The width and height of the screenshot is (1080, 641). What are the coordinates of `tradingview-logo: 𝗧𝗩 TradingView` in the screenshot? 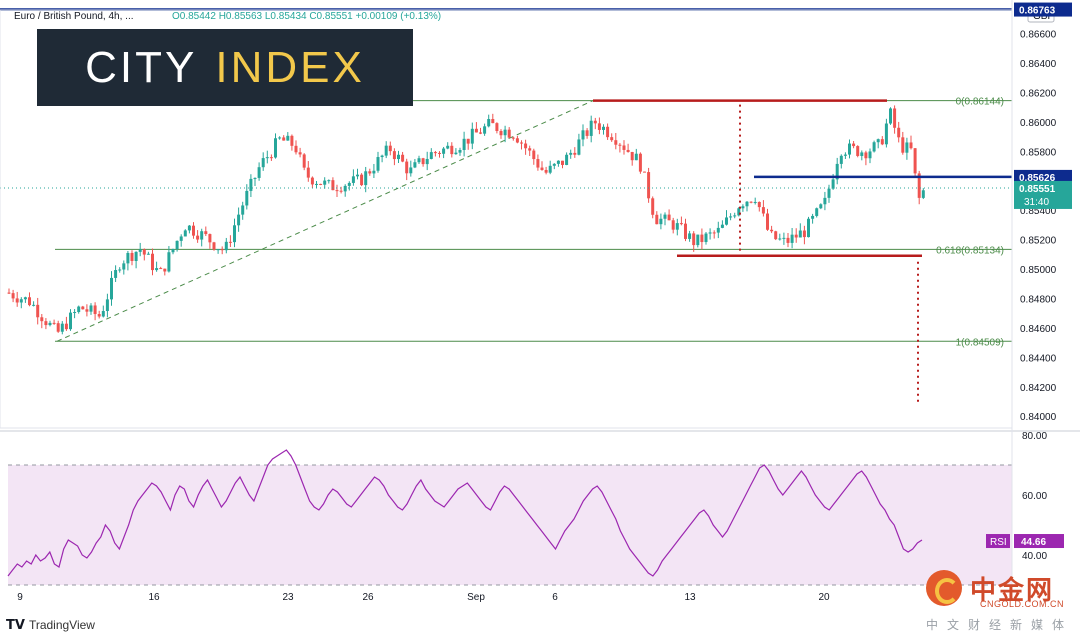 It's located at (50, 625).